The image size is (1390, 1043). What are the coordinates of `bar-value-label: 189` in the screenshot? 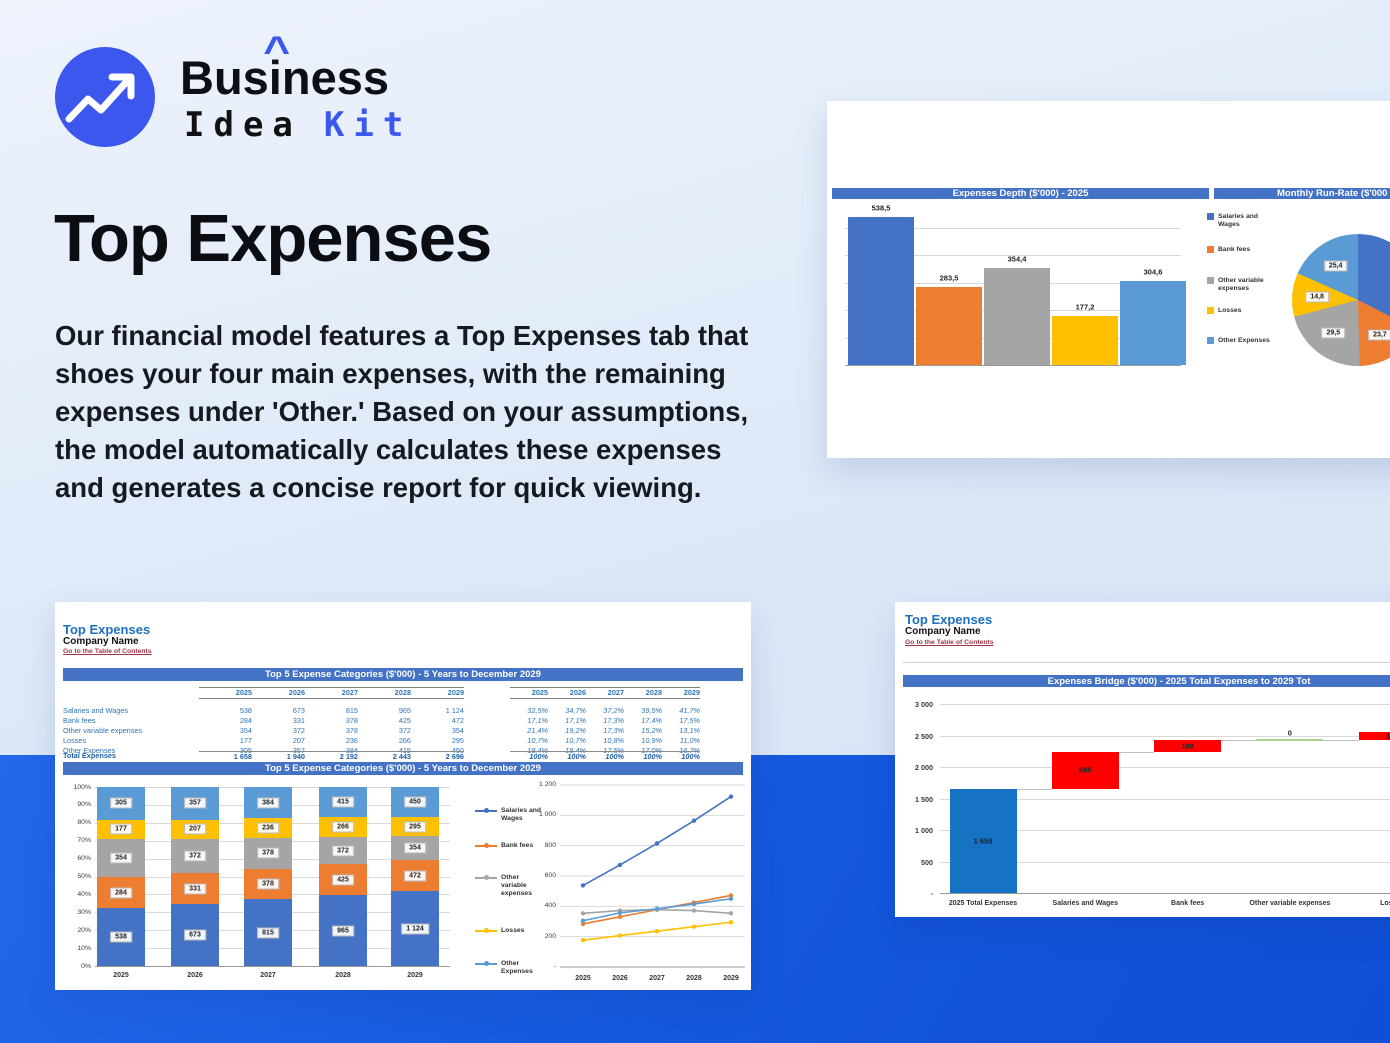 It's located at (1187, 746).